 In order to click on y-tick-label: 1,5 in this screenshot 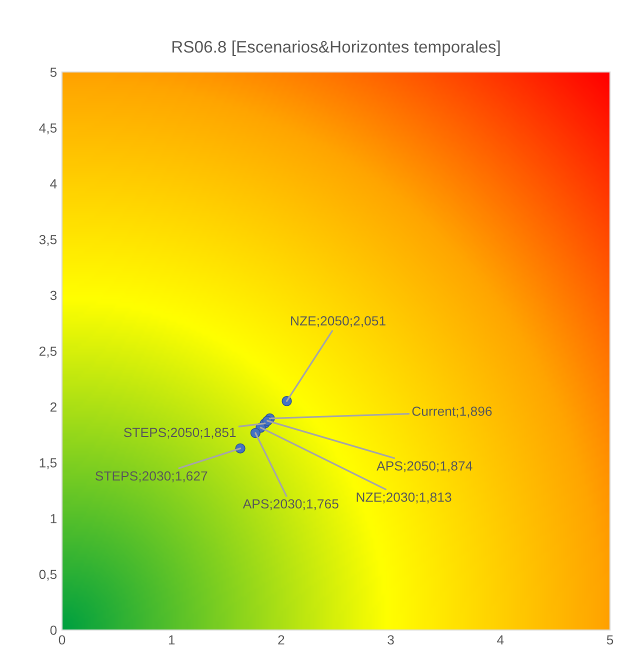, I will do `click(48, 464)`.